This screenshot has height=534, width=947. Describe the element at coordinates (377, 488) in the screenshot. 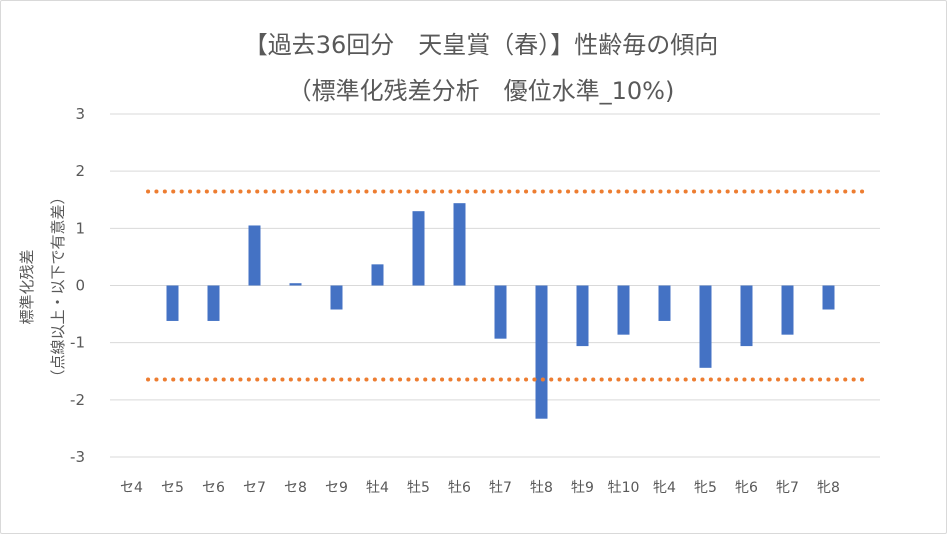

I see `x-tick-label: 牡4` at that location.